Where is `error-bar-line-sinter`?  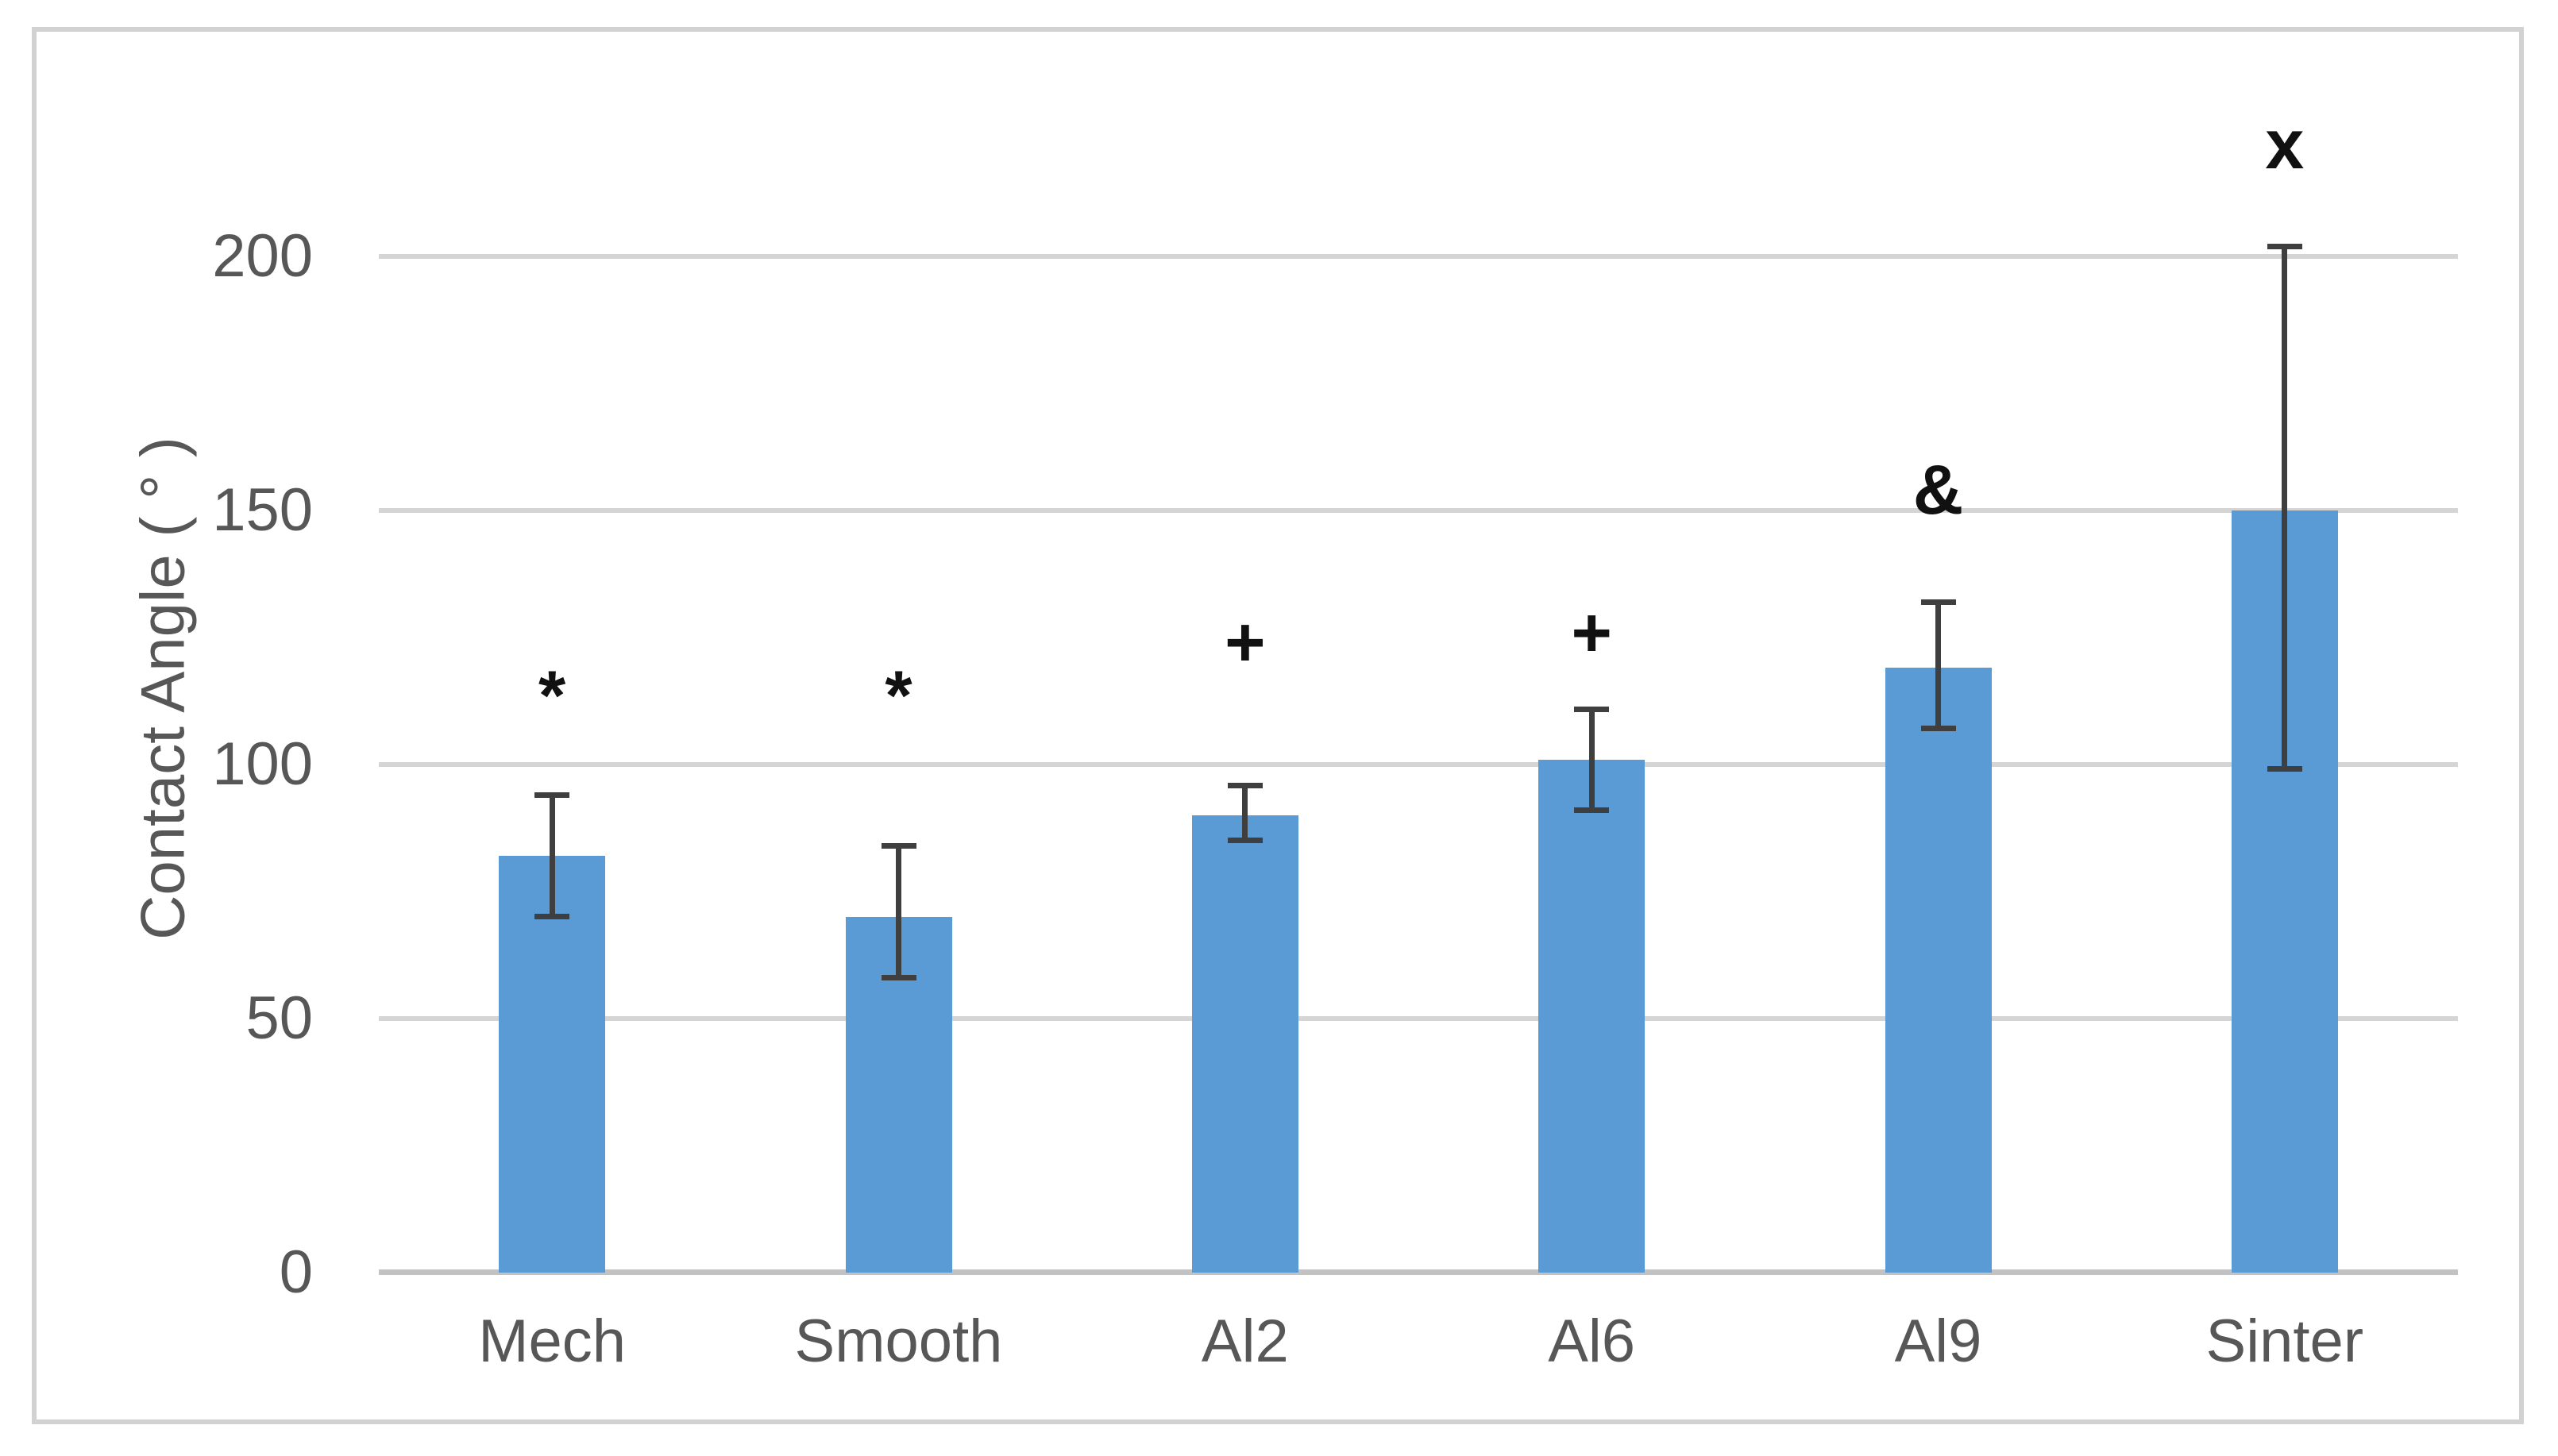
error-bar-line-sinter is located at coordinates (2285, 508).